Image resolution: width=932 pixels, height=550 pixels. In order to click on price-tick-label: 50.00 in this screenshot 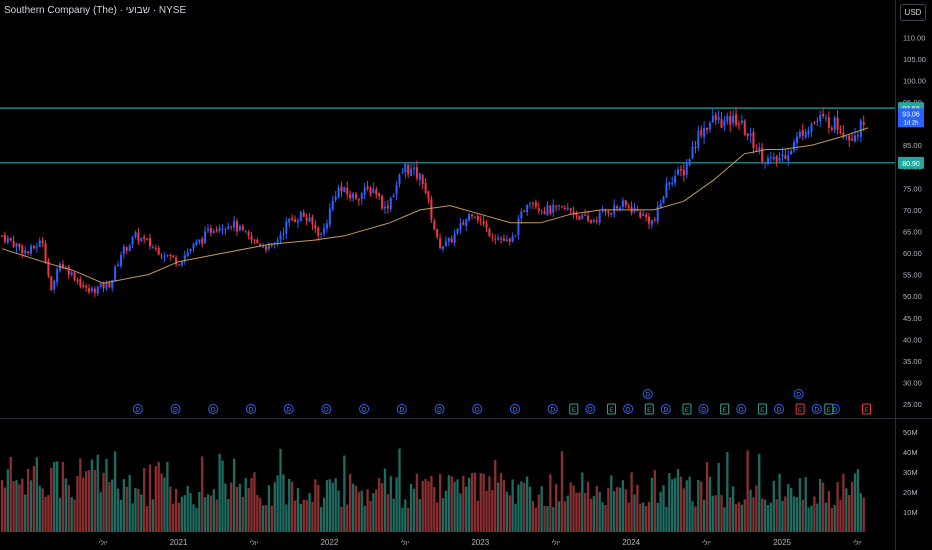, I will do `click(912, 296)`.